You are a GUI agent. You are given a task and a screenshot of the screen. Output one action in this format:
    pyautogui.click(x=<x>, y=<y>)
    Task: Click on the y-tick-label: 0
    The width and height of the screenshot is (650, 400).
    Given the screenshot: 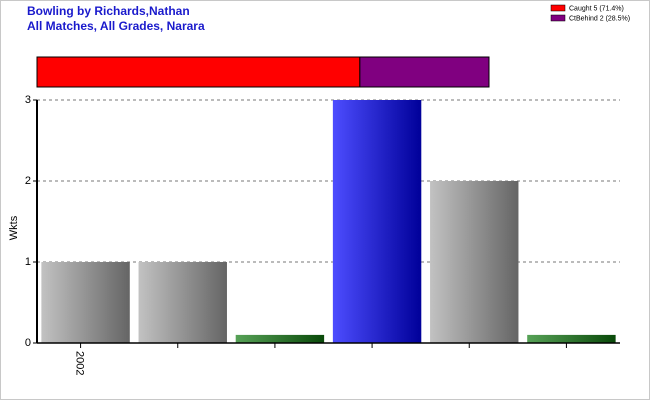 What is the action you would take?
    pyautogui.click(x=28, y=343)
    